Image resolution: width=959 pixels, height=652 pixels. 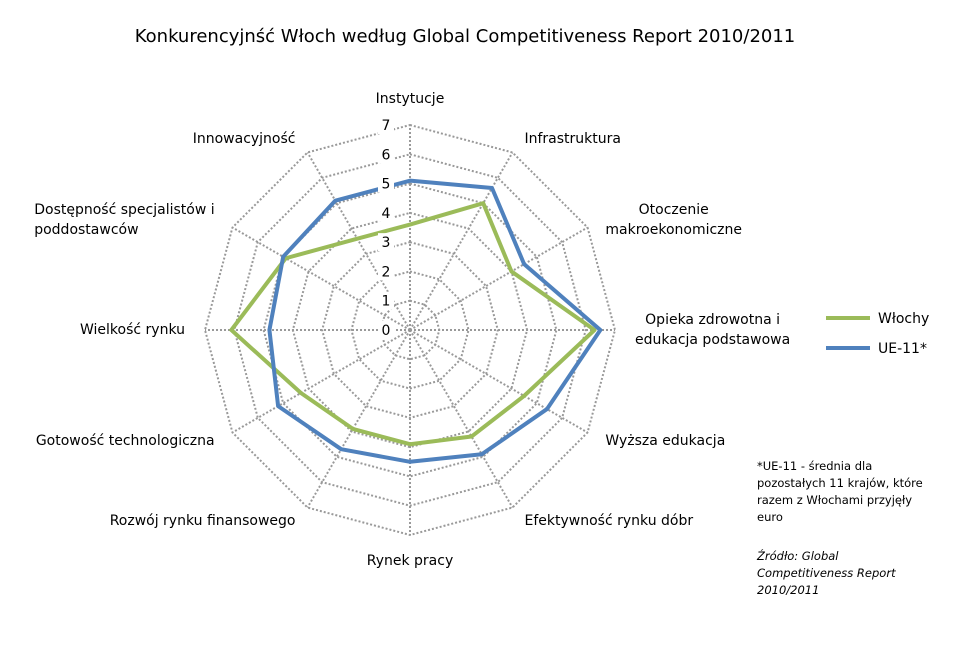 I want to click on tick-label: 2, so click(x=386, y=272).